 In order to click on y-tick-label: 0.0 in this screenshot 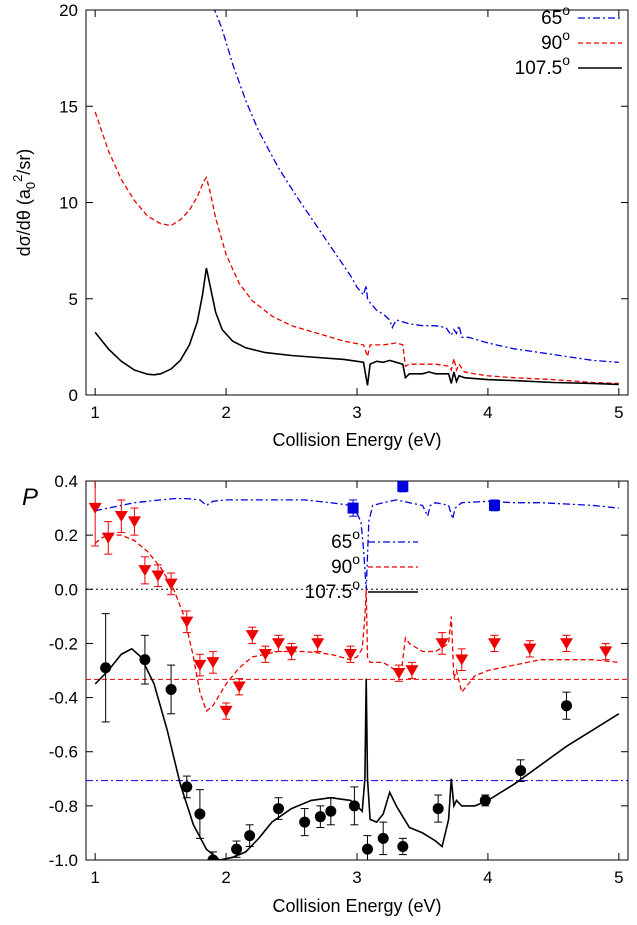, I will do `click(66, 589)`.